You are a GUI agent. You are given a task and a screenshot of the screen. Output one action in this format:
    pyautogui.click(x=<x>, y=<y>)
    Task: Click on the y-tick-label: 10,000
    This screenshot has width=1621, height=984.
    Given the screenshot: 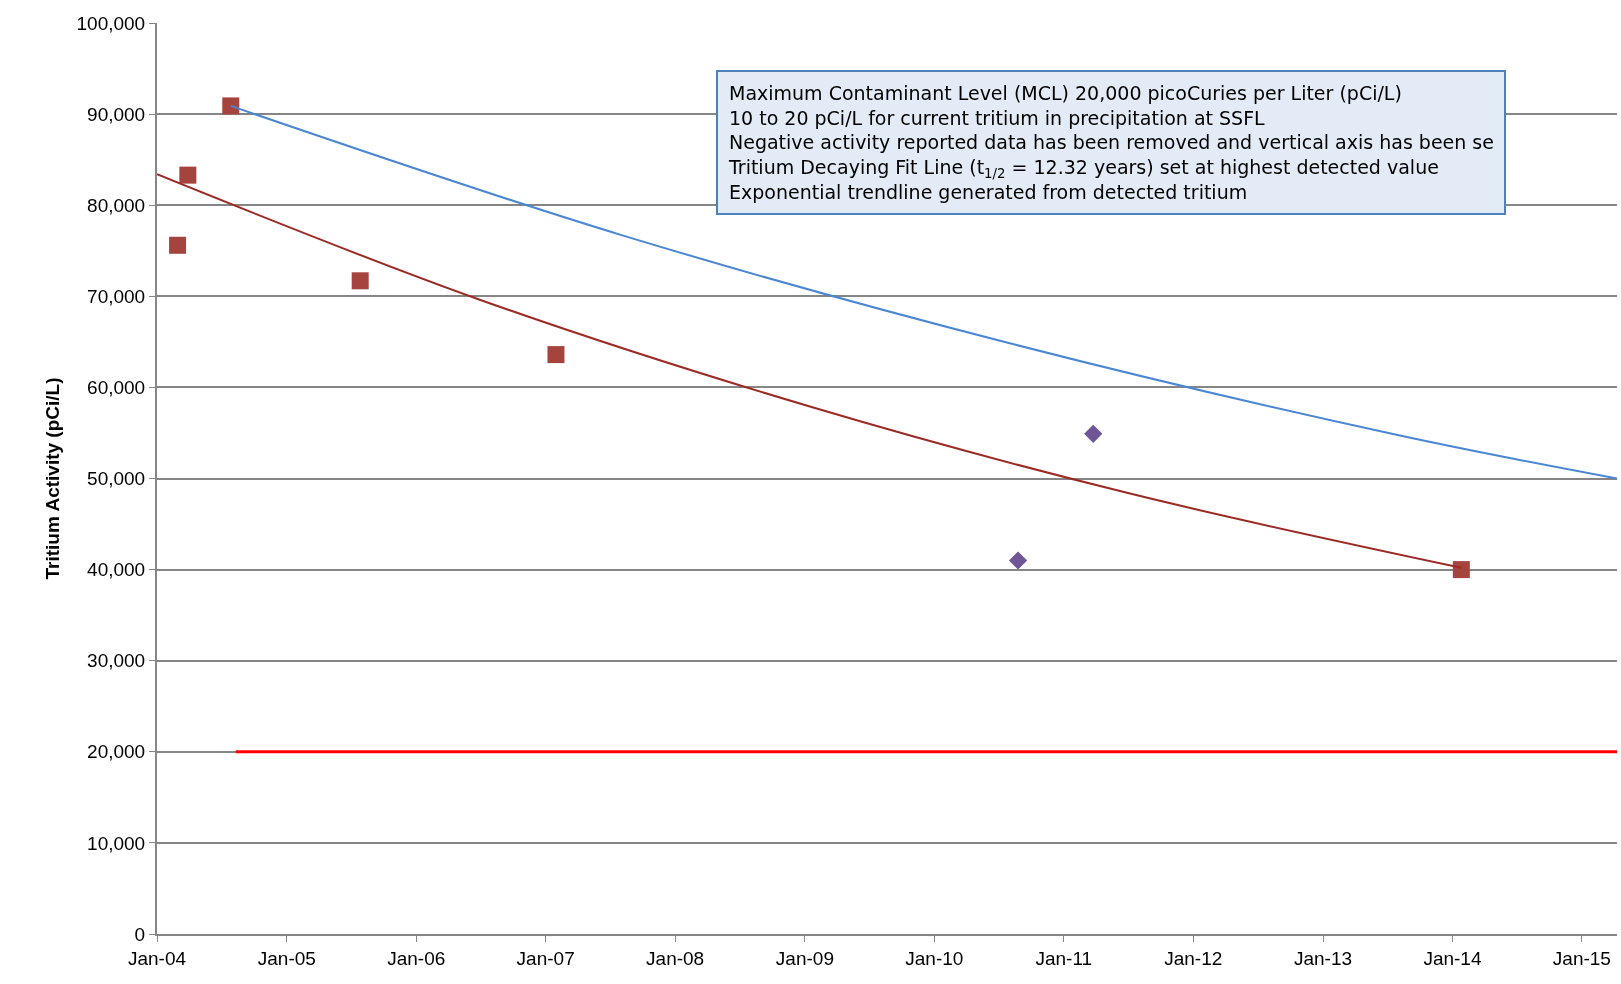 What is the action you would take?
    pyautogui.click(x=116, y=843)
    